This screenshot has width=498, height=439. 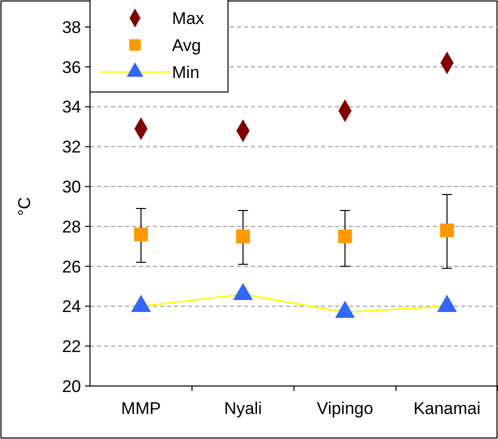 I want to click on y-tick-label: 38, so click(x=71, y=27).